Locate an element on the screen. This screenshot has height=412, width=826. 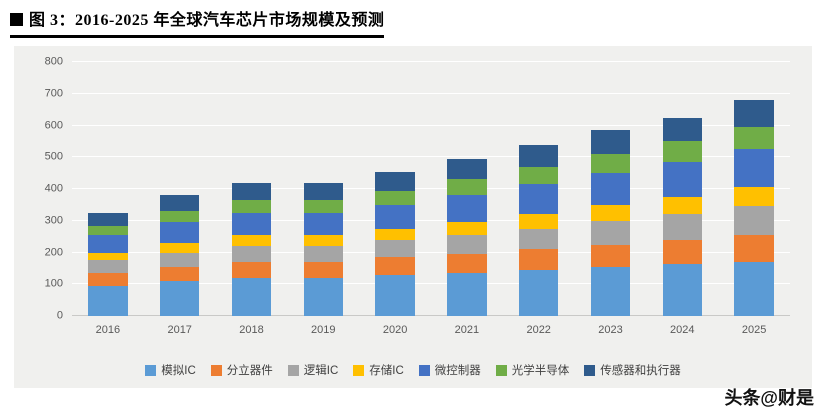
y-axis-tick-label: 600 is located at coordinates (53, 125).